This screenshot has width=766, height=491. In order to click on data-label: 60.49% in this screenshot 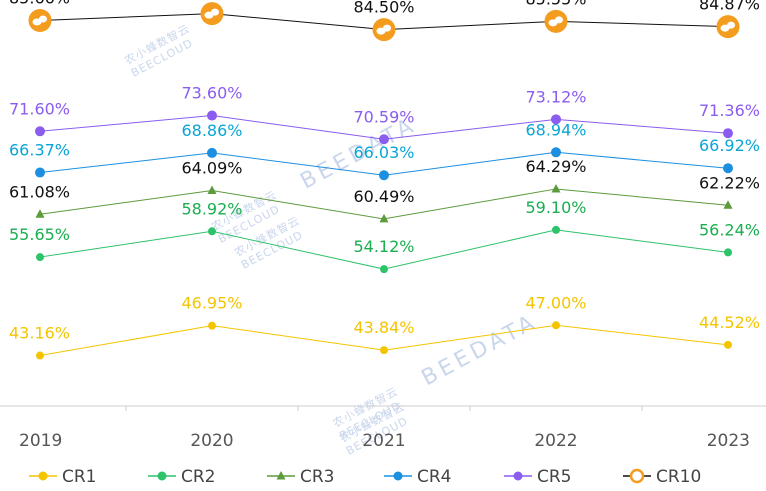, I will do `click(383, 196)`.